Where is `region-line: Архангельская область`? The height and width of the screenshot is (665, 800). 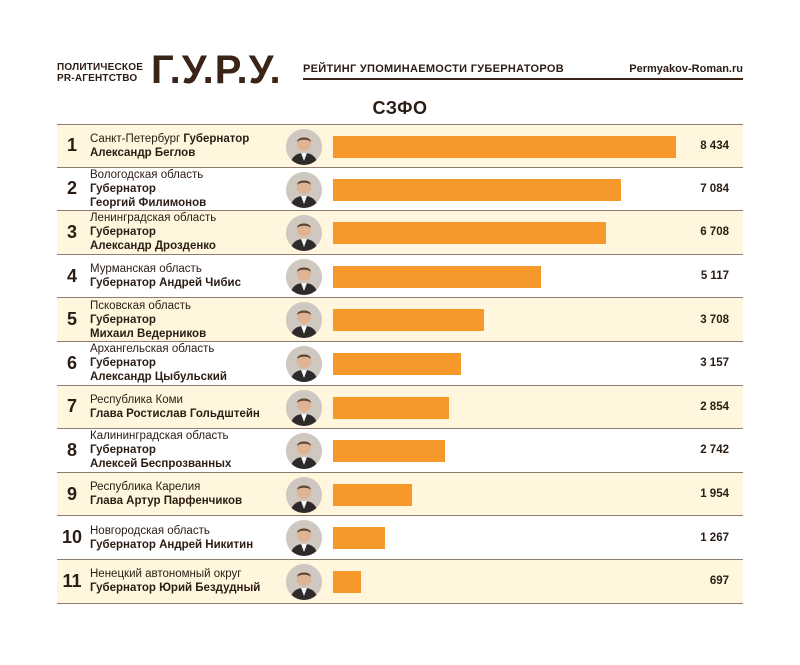
region-line: Архангельская область is located at coordinates (190, 349).